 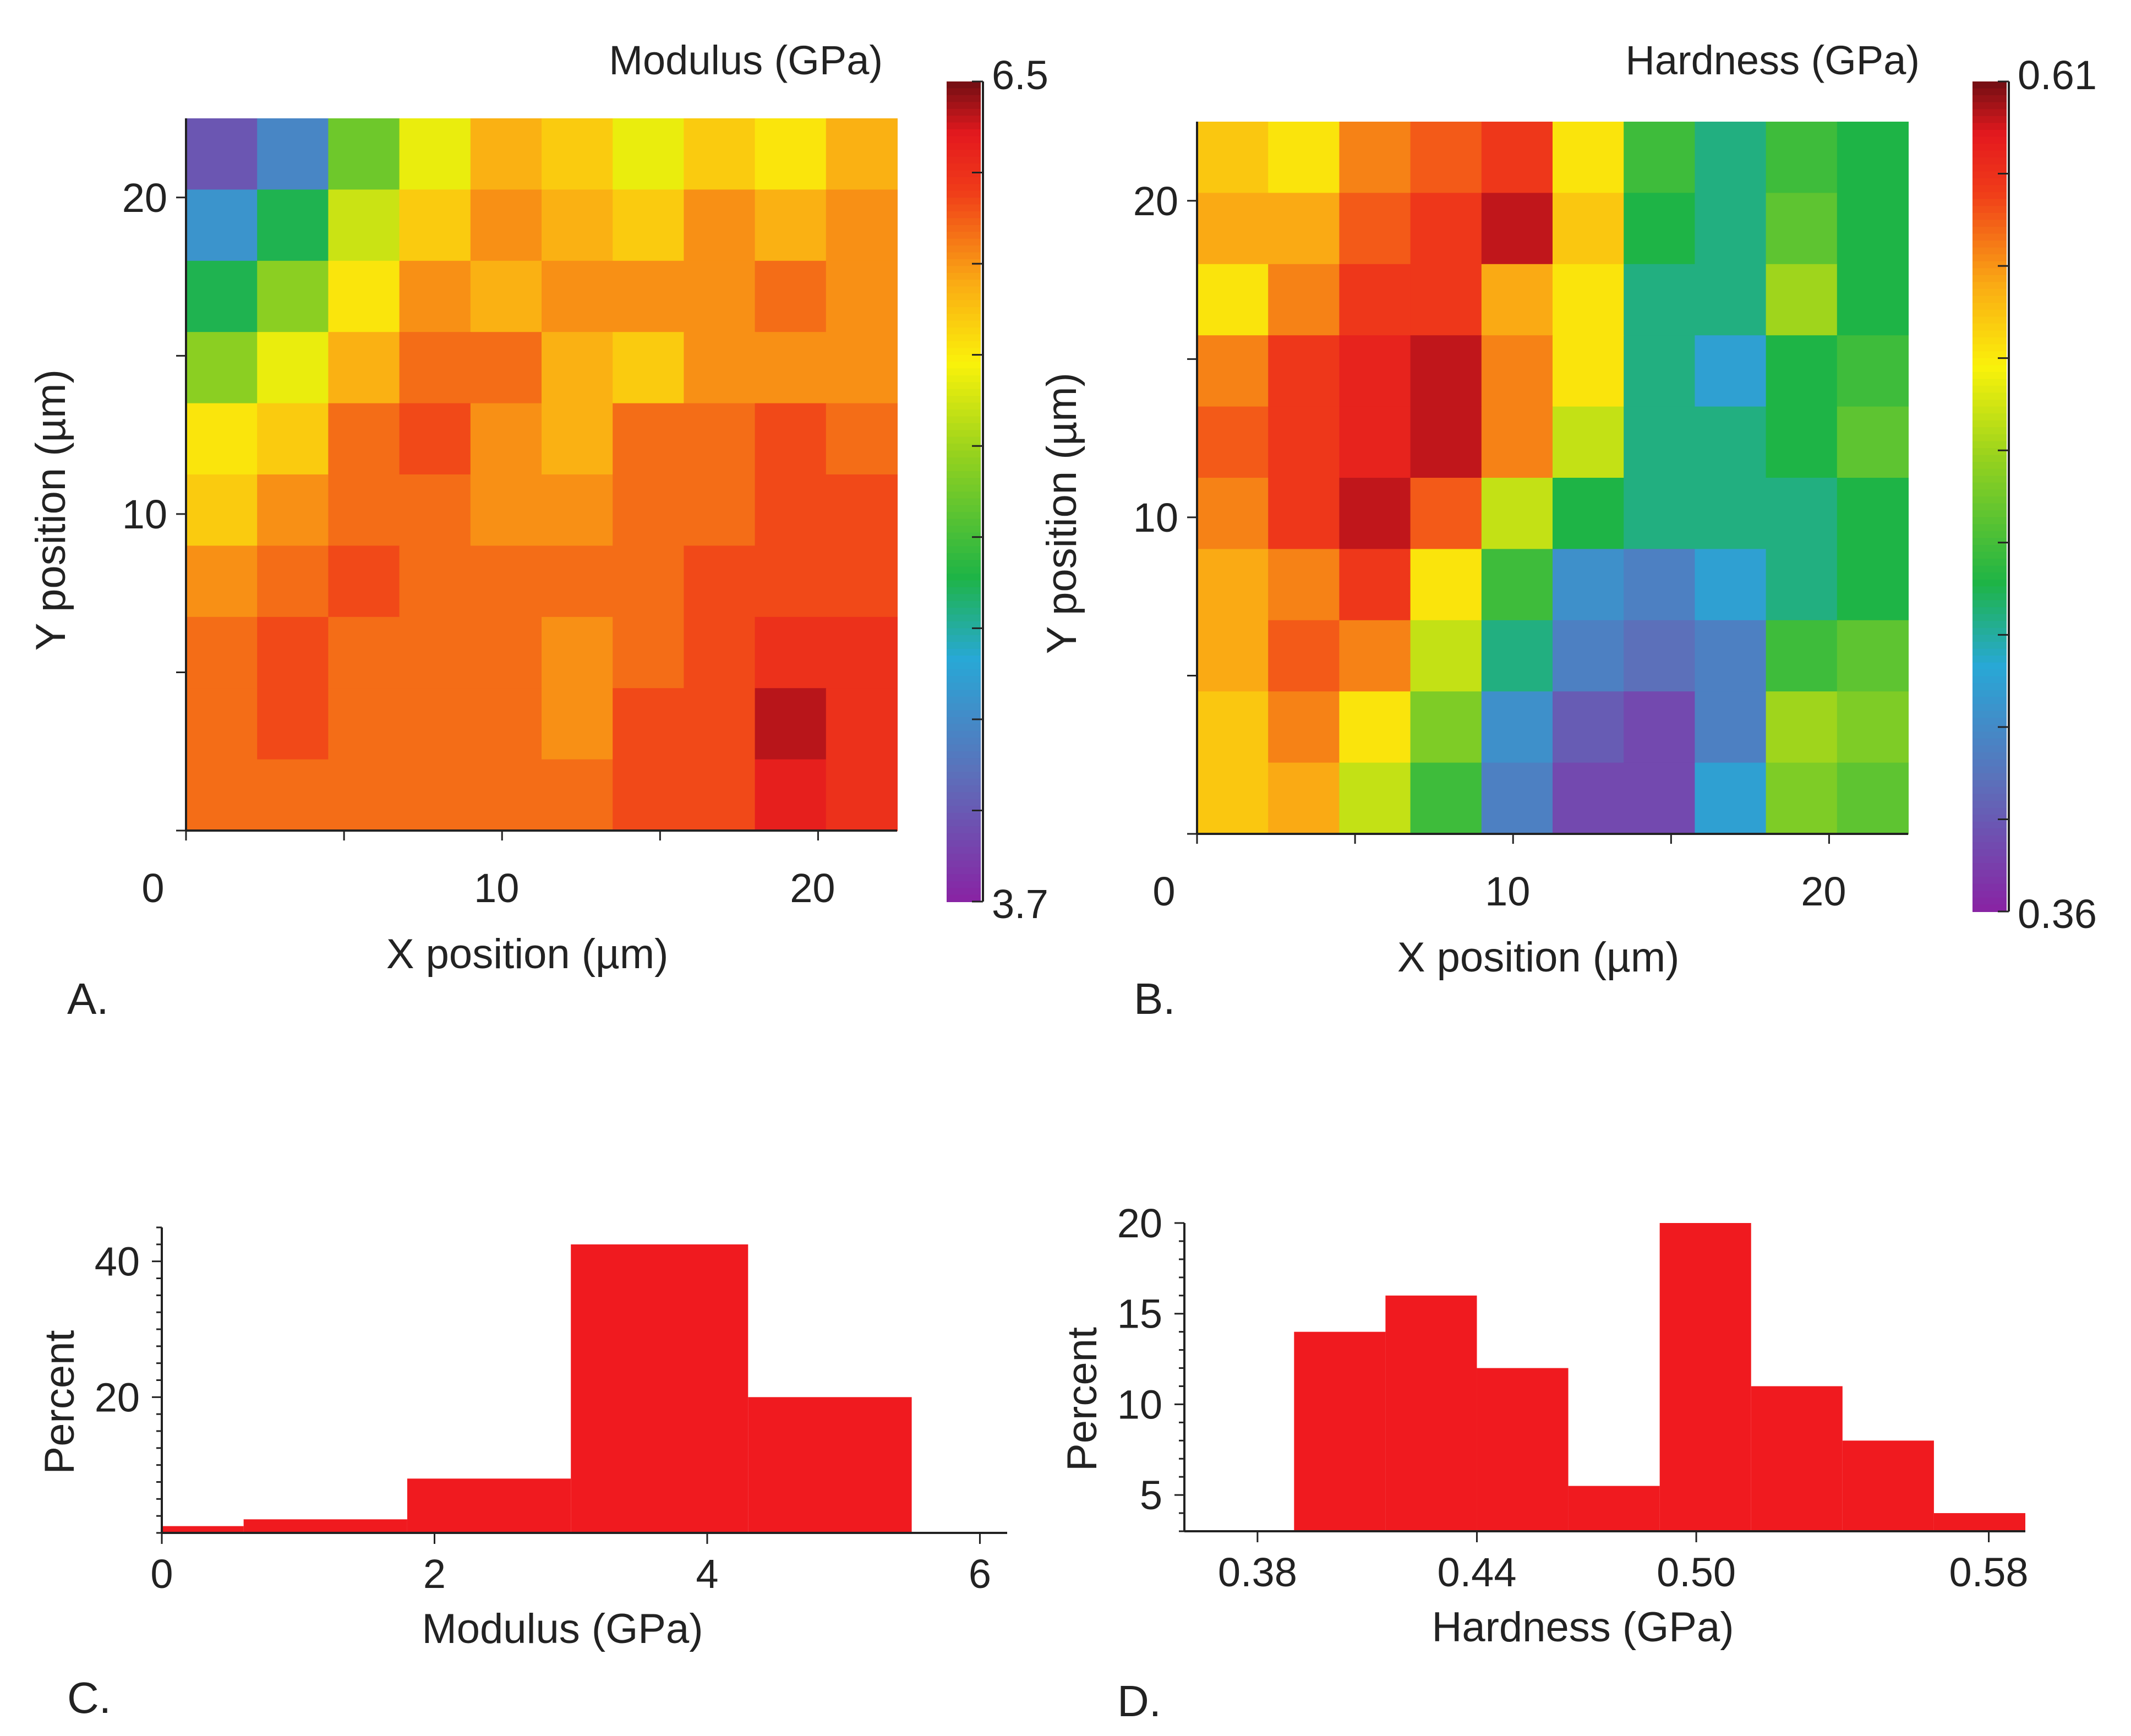 What do you see at coordinates (980, 1574) in the screenshot?
I see `x-tick-label: 6` at bounding box center [980, 1574].